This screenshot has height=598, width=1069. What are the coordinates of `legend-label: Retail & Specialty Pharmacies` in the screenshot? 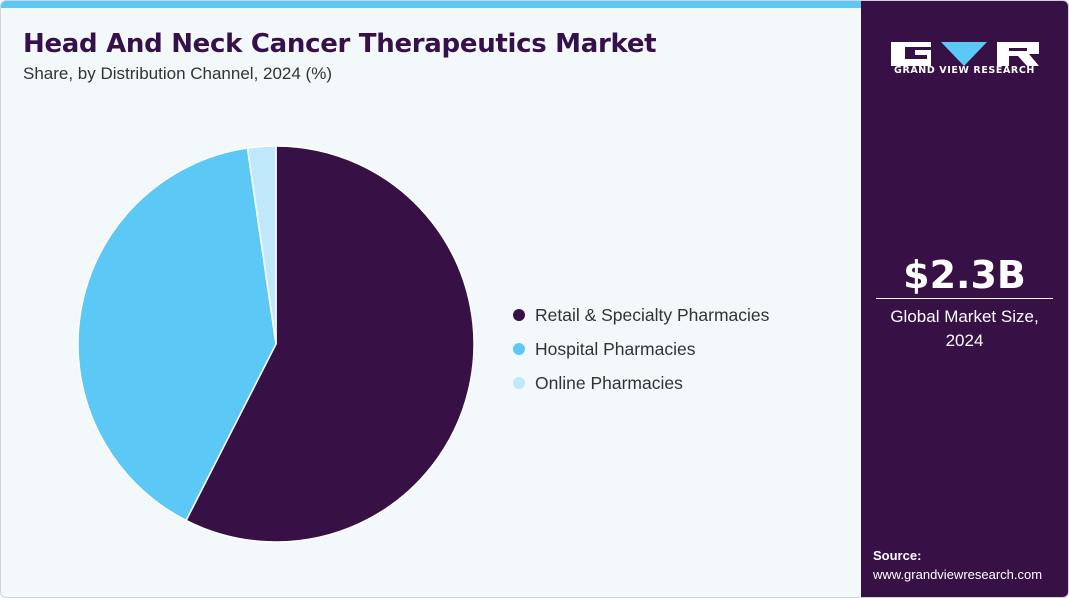 It's located at (652, 314).